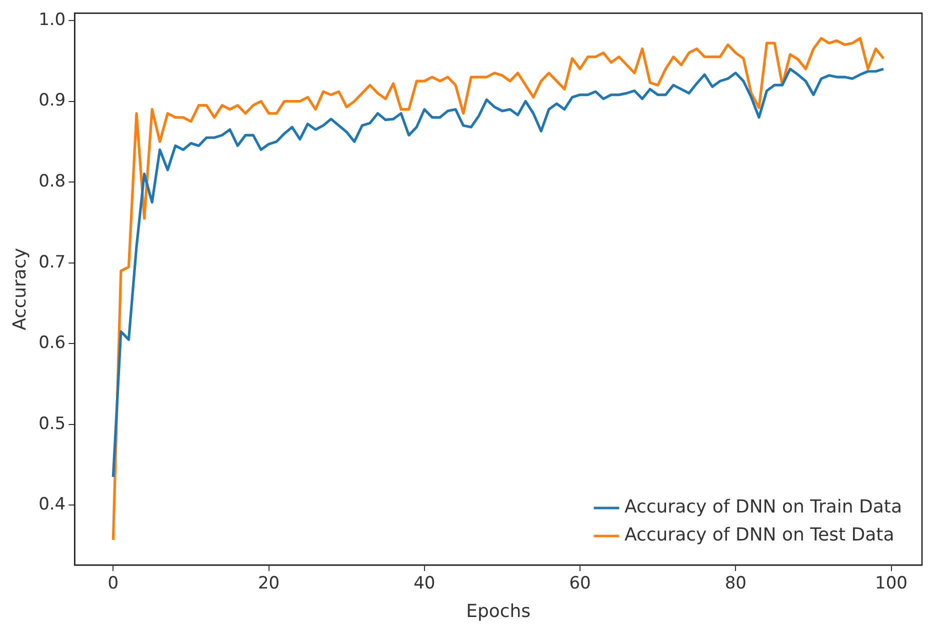 The width and height of the screenshot is (928, 633). I want to click on legend-label: Accuracy of DNN on Test Data, so click(759, 535).